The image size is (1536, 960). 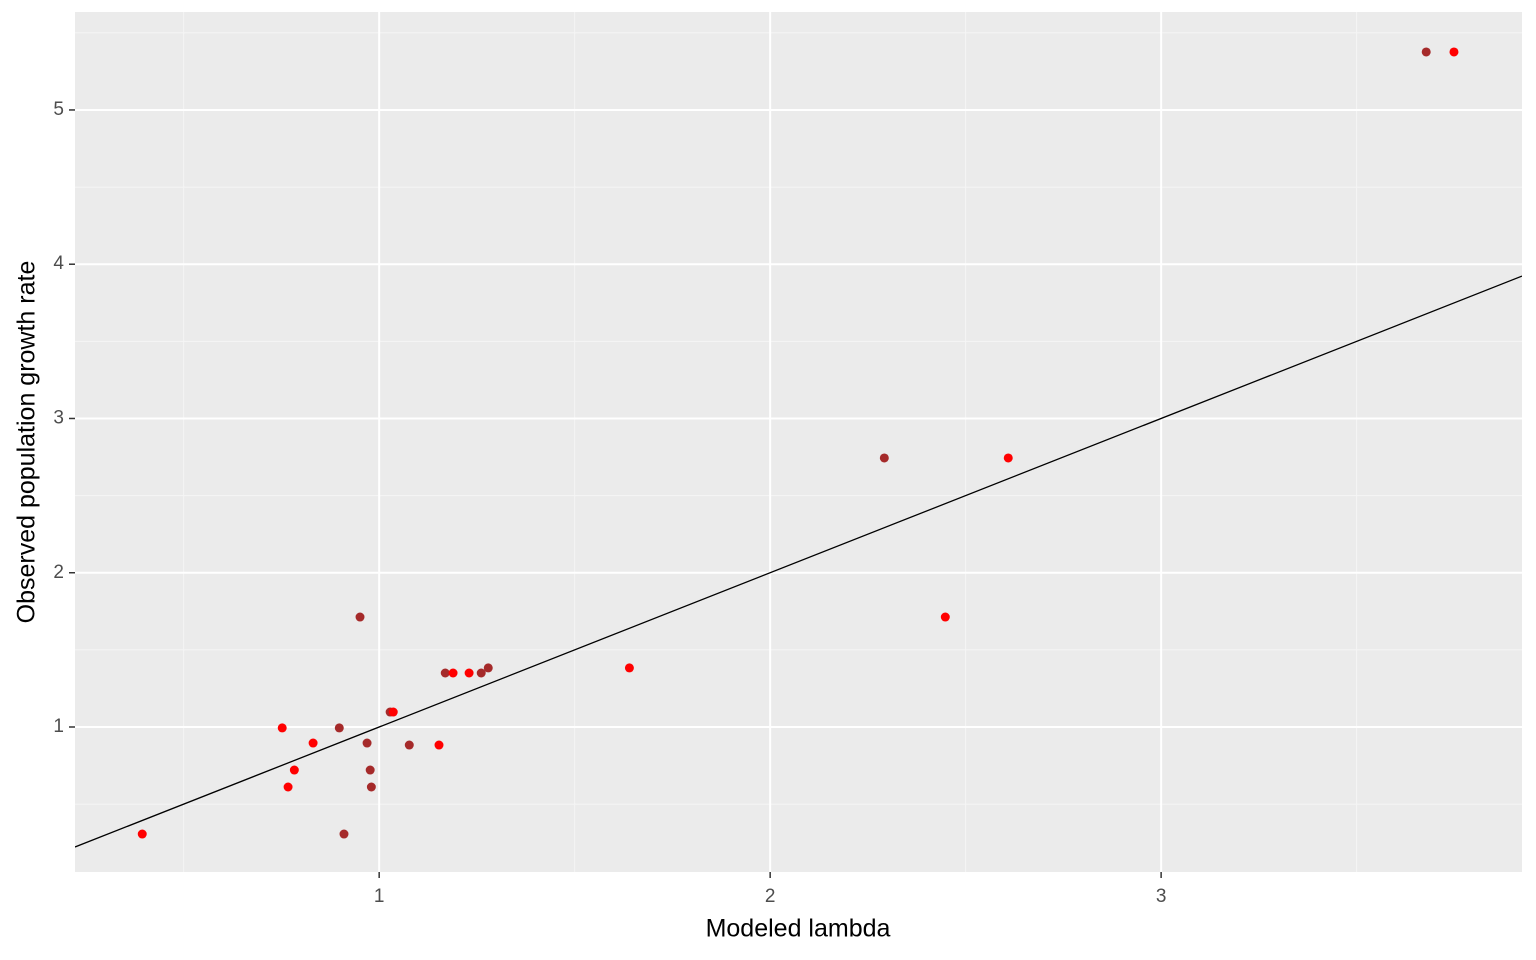 What do you see at coordinates (58, 263) in the screenshot?
I see `y-tick-label: 4` at bounding box center [58, 263].